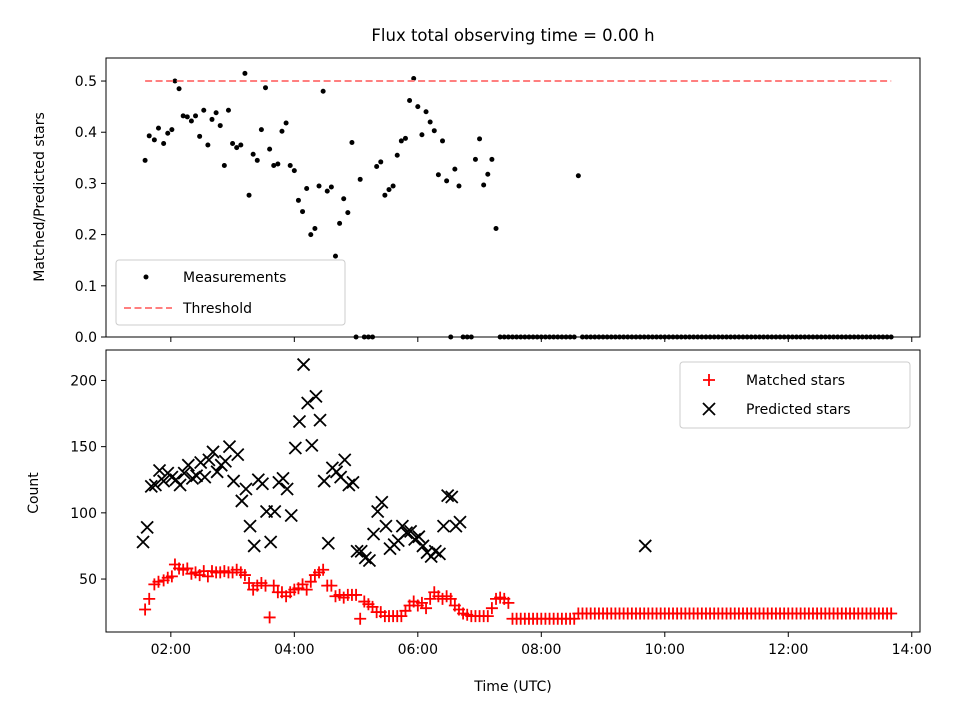 Image resolution: width=960 pixels, height=720 pixels. I want to click on legend-label-predicted: Predicted stars, so click(798, 410).